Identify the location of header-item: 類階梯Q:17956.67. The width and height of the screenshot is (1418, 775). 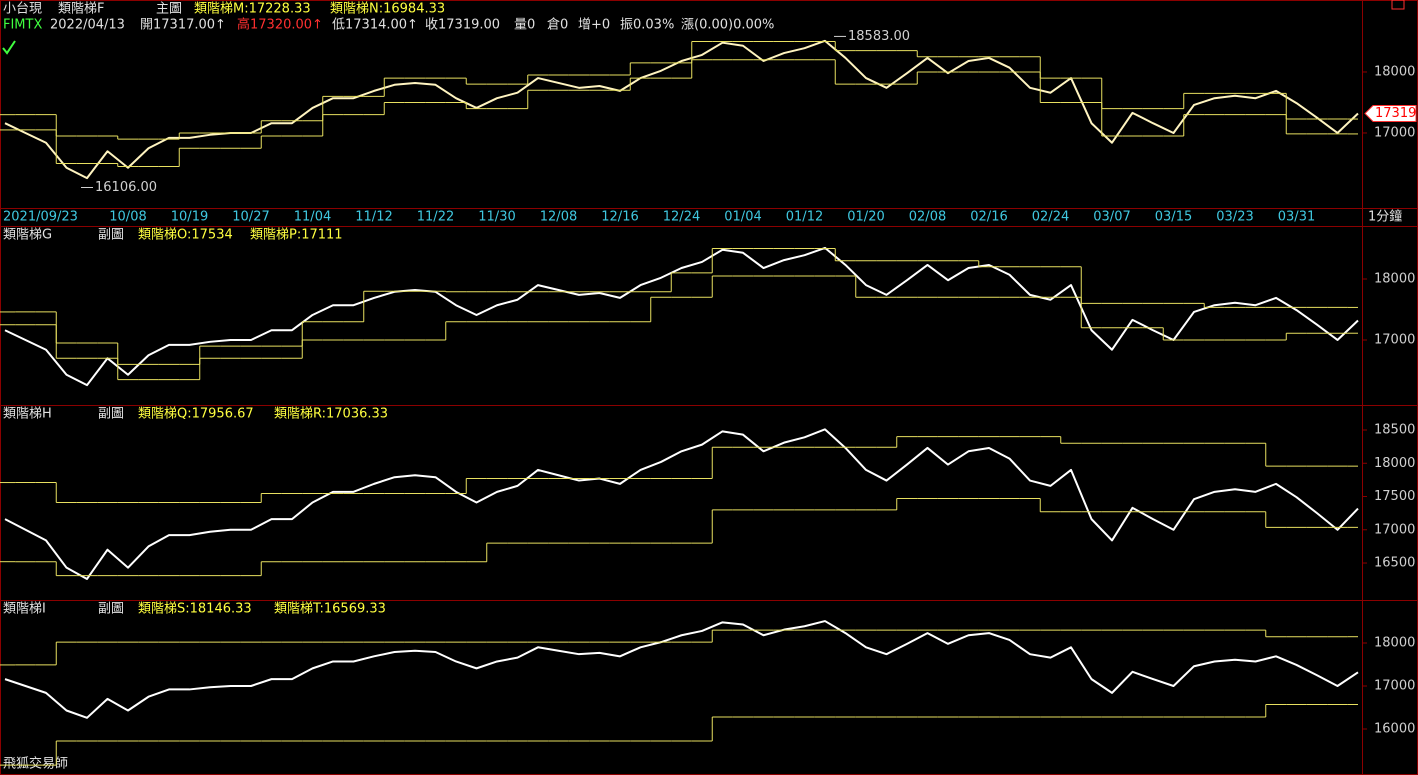
(196, 414).